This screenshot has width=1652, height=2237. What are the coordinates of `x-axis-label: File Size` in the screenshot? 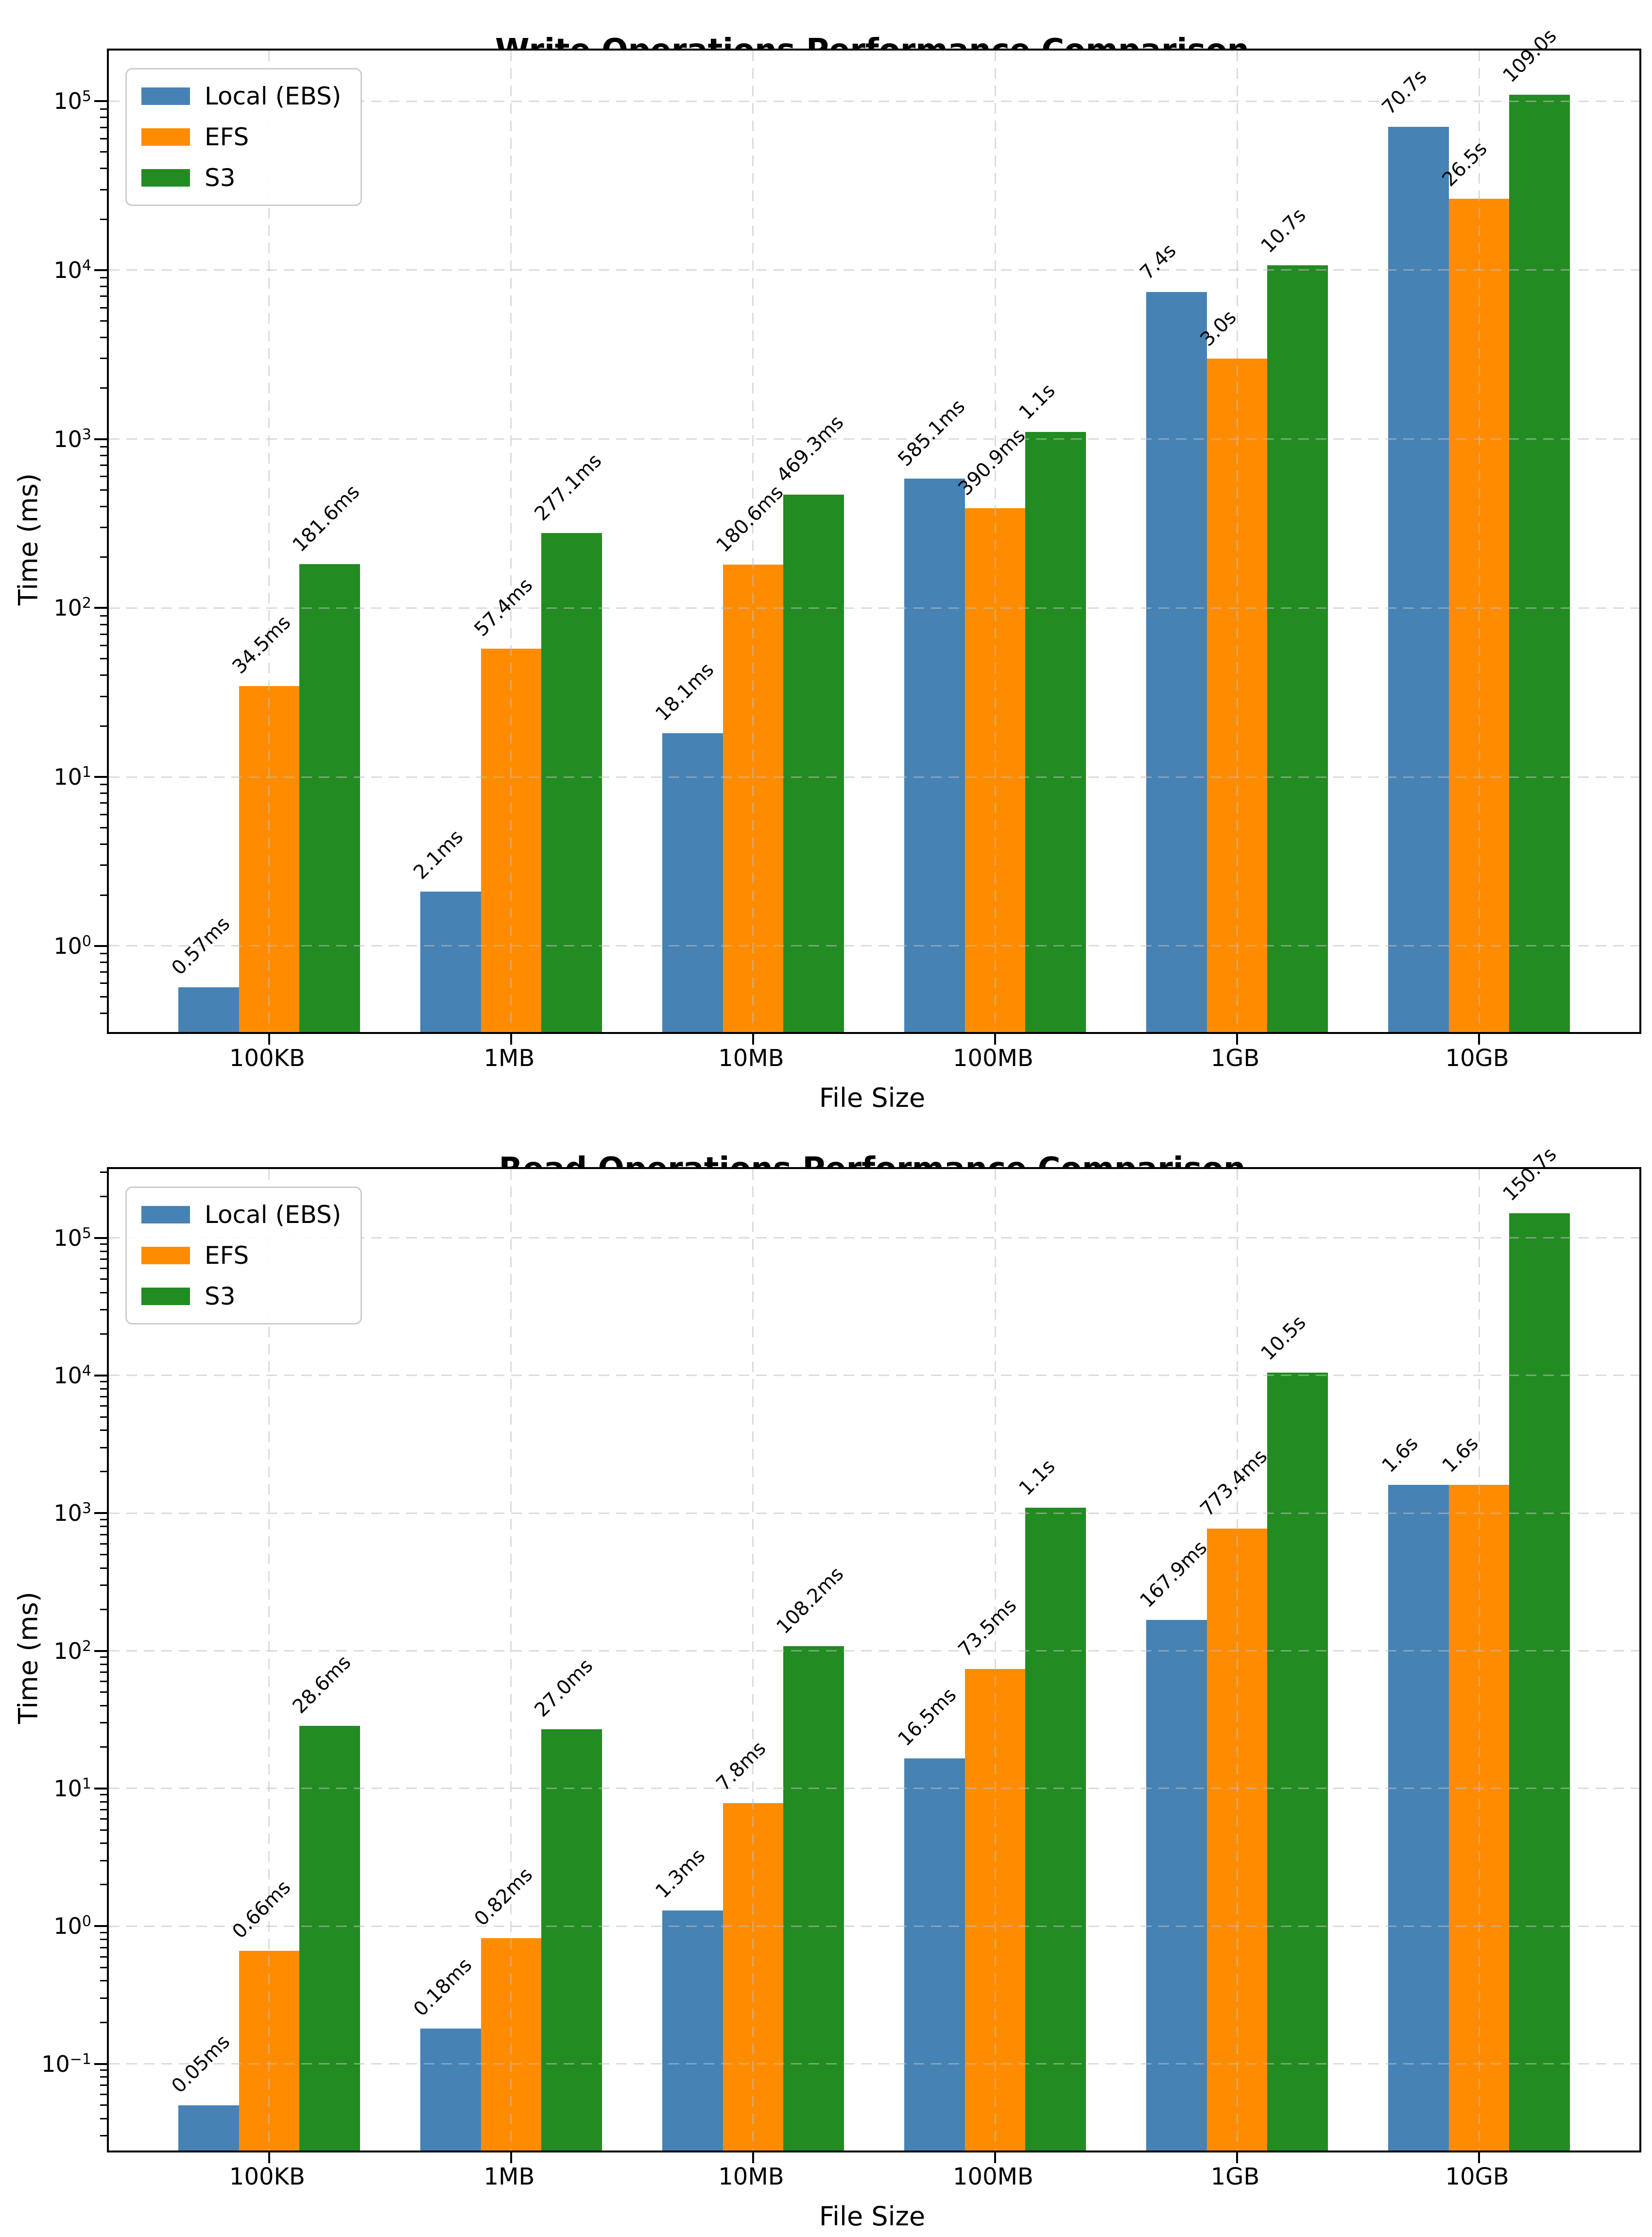 It's located at (873, 2217).